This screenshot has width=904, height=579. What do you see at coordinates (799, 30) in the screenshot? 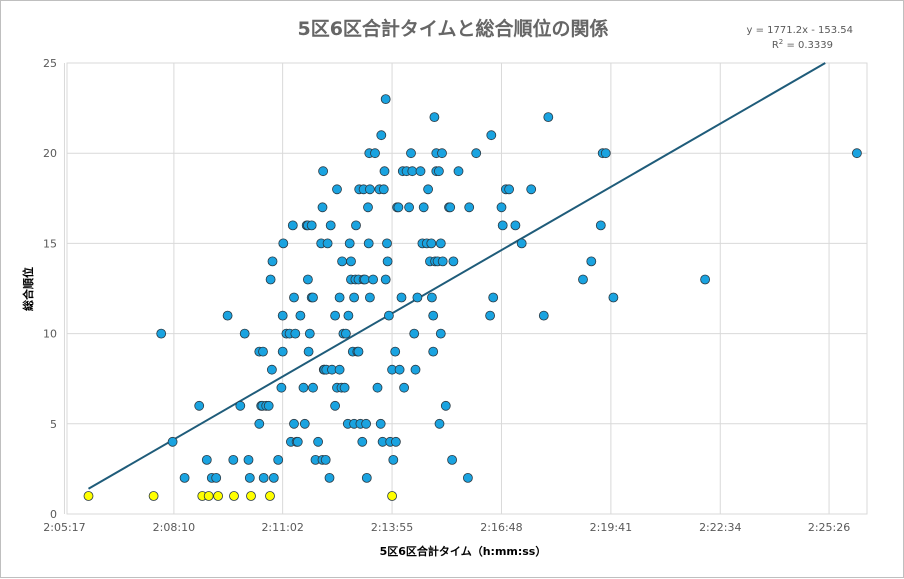
I see `trendline-equation: y = 1771.2x - 153.54` at bounding box center [799, 30].